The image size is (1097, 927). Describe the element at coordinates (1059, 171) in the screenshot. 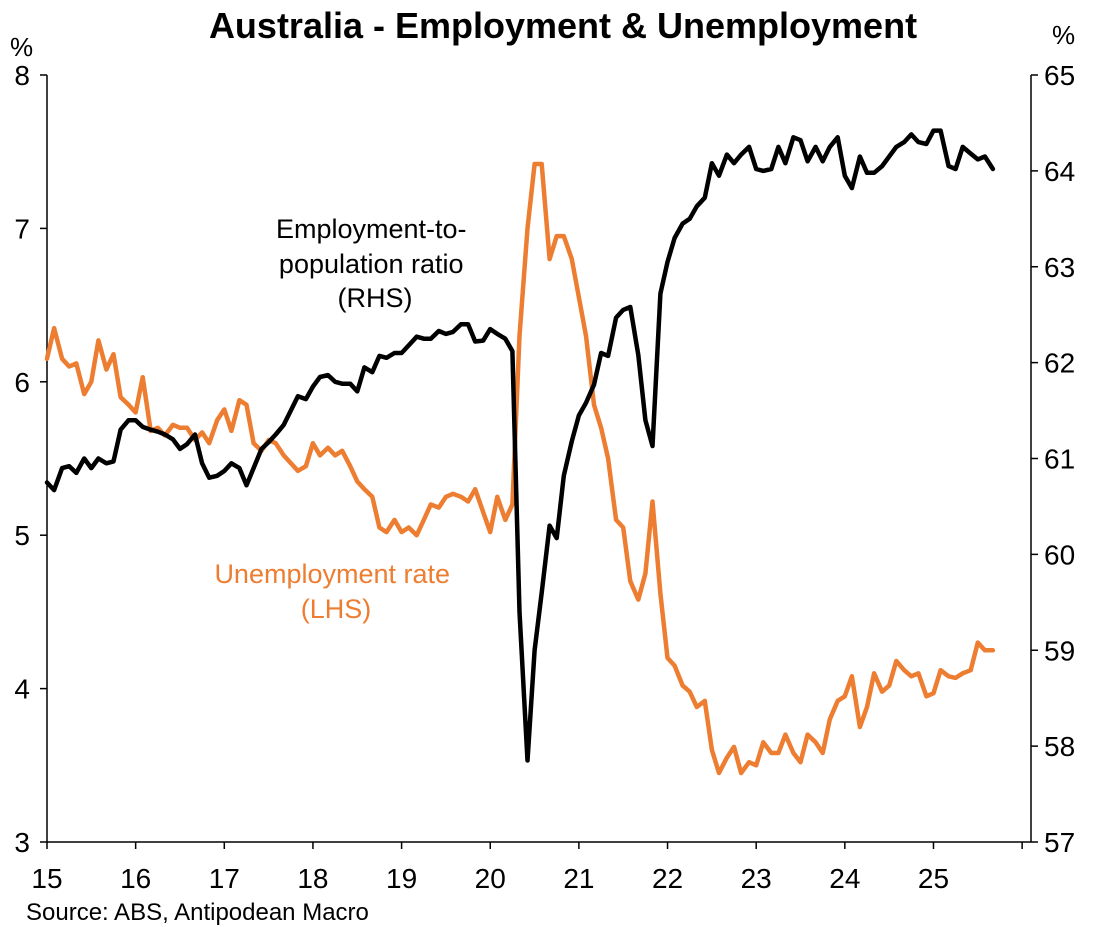

I see `right-tick-label: 64` at that location.